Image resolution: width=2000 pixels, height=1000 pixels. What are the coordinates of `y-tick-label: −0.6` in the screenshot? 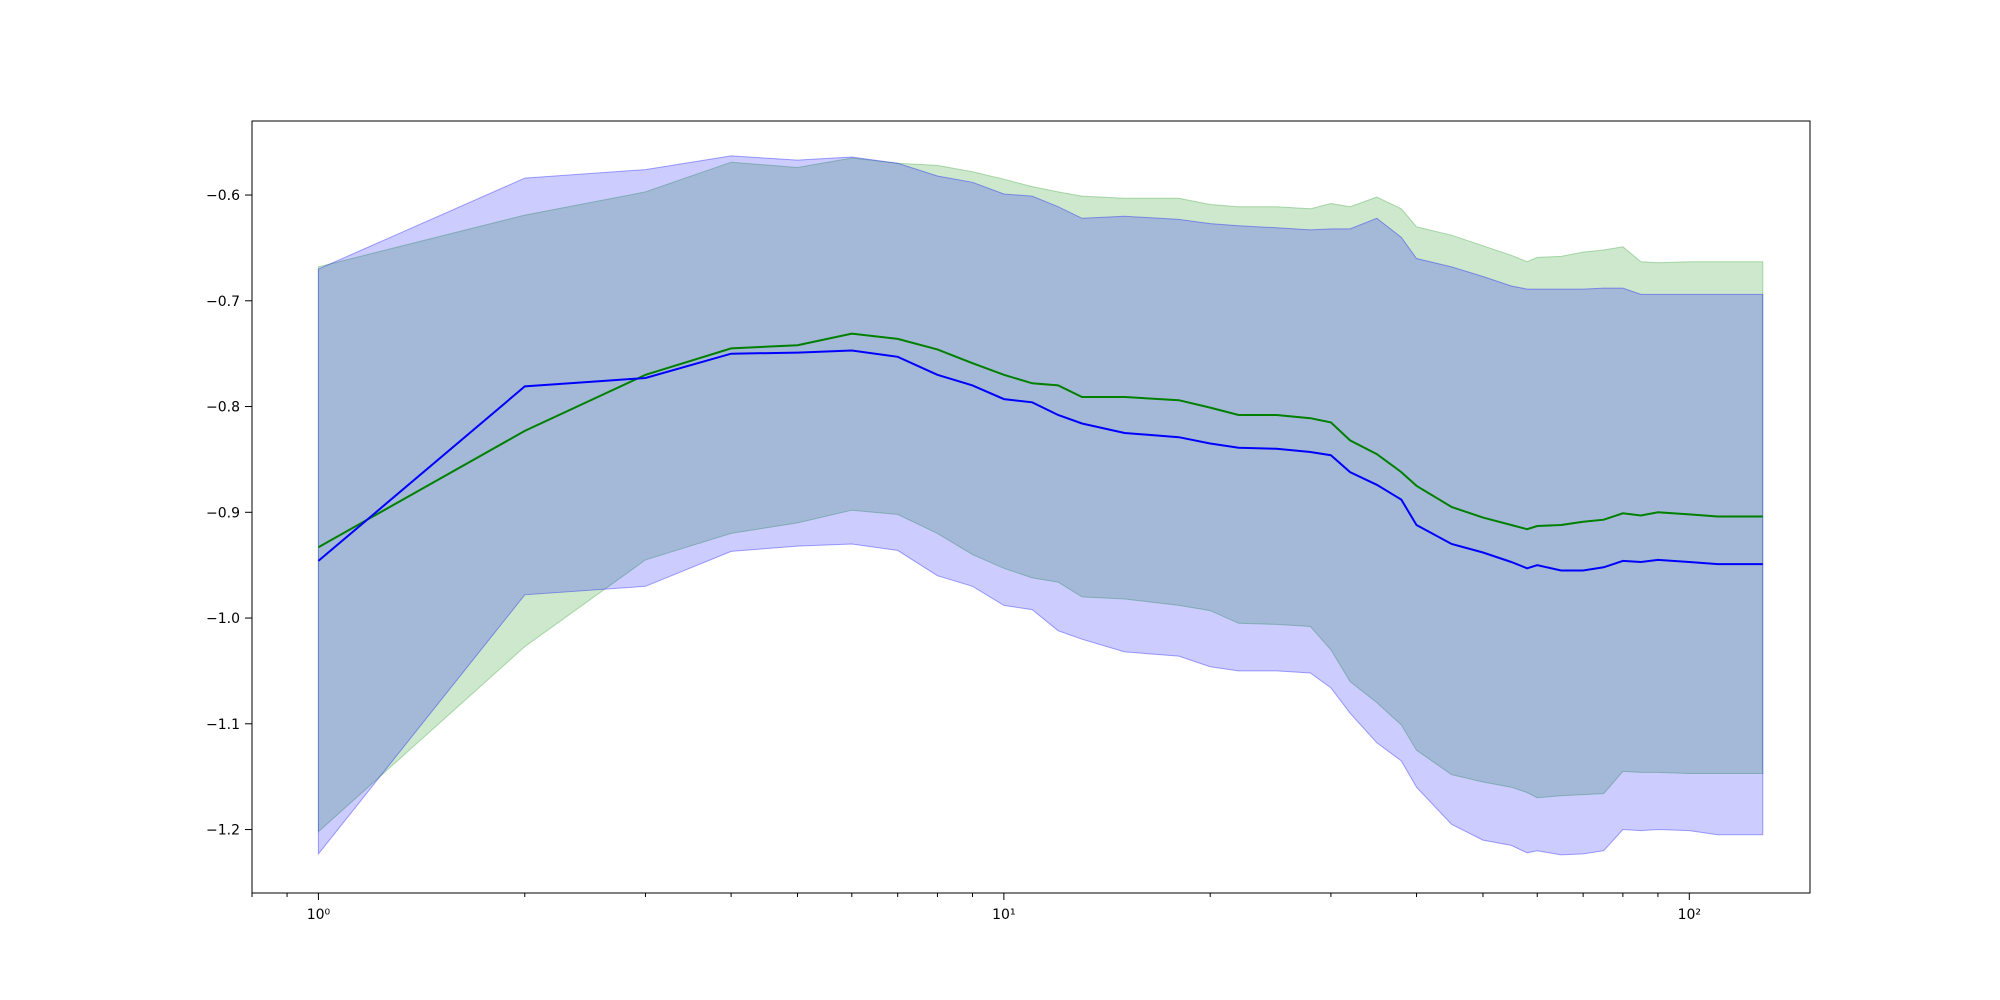 It's located at (223, 196).